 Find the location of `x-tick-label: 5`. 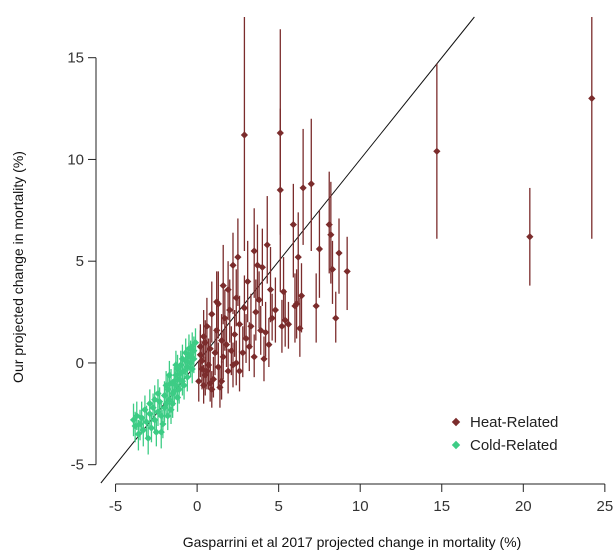

x-tick-label: 5 is located at coordinates (278, 506).